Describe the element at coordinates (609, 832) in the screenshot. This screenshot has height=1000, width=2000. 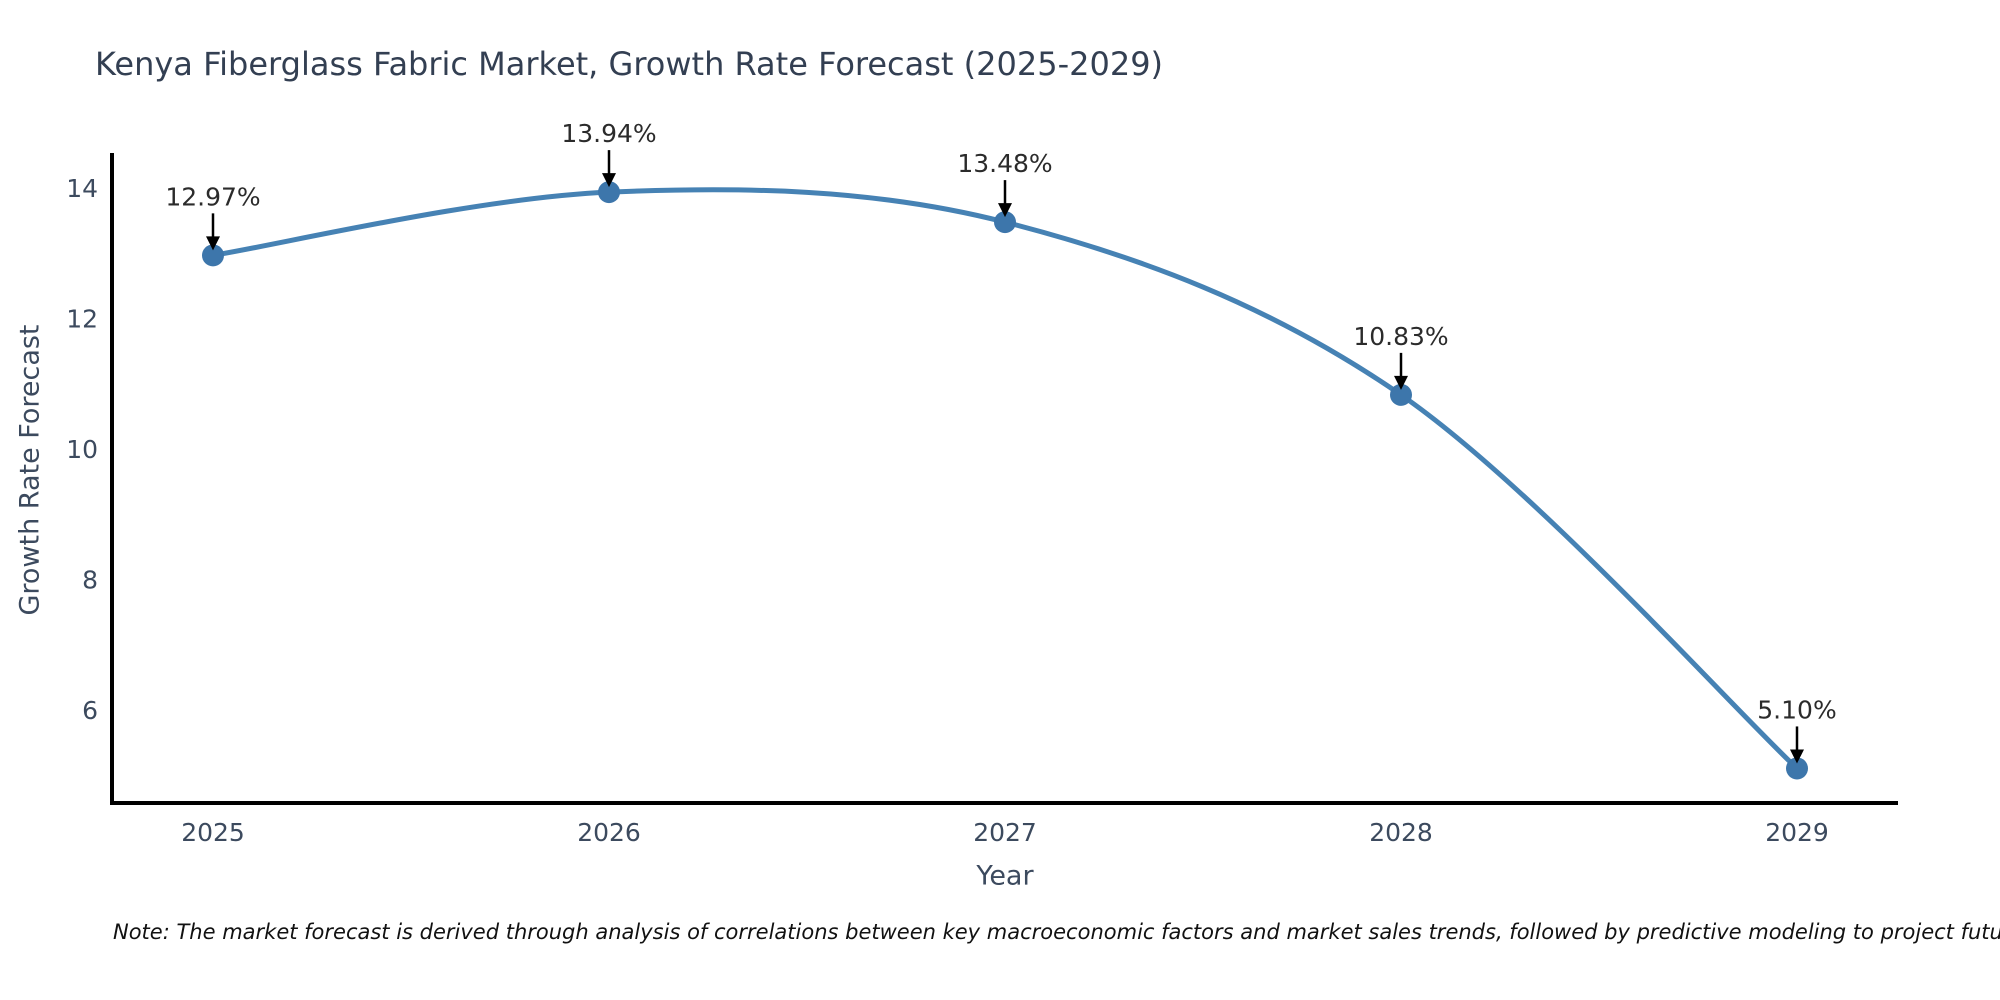
I see `x-tick-label: 2026` at that location.